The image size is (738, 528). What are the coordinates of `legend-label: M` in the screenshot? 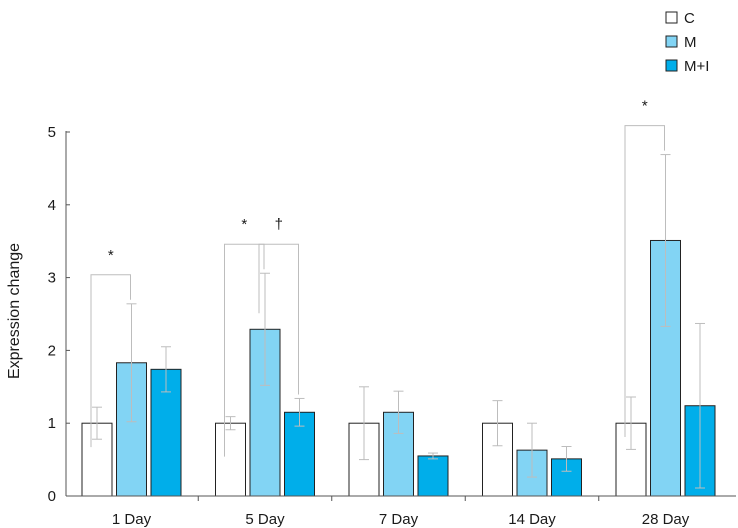 It's located at (690, 42).